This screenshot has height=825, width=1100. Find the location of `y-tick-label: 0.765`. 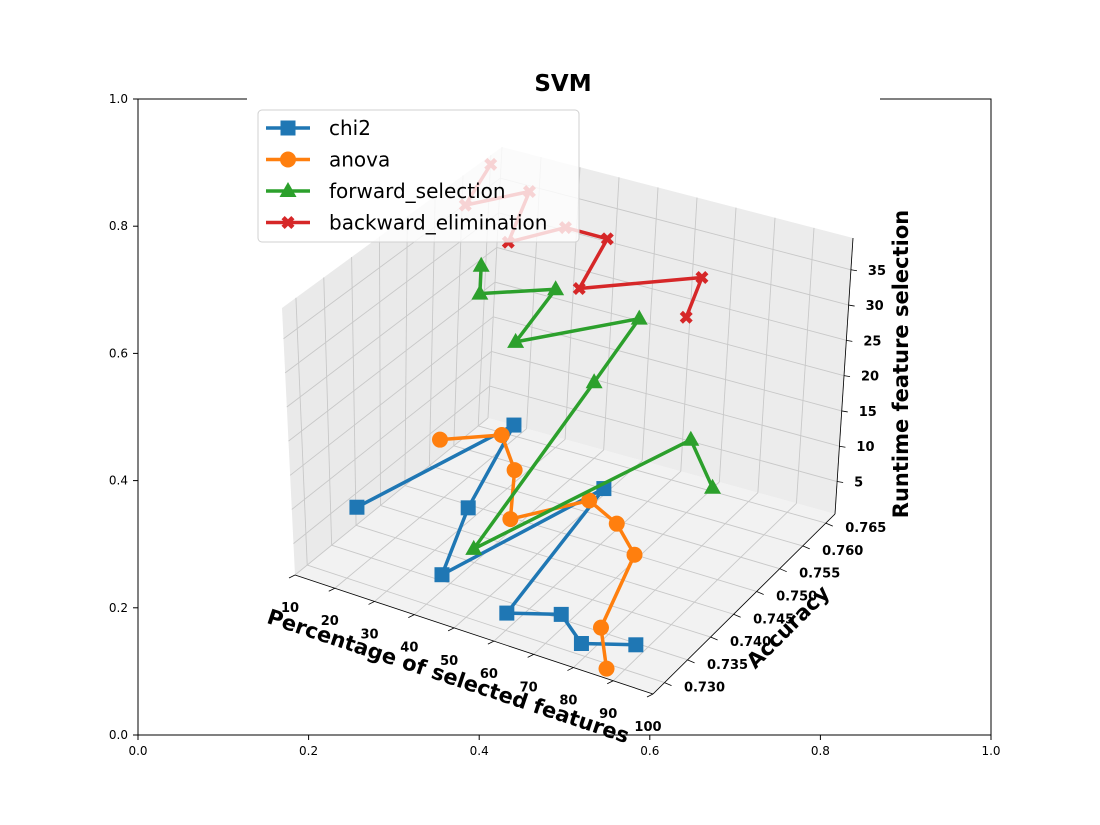

y-tick-label: 0.765 is located at coordinates (865, 528).